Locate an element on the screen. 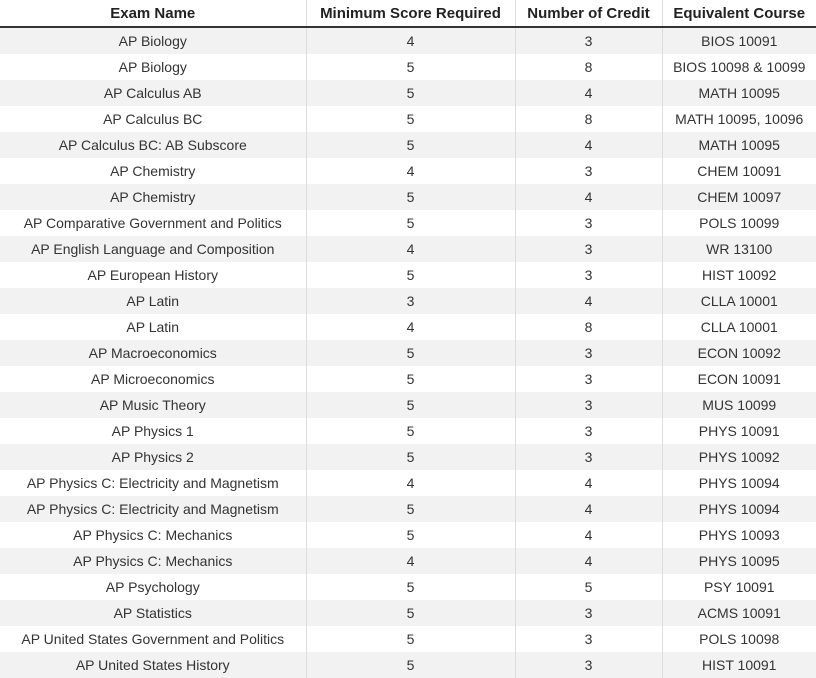 The width and height of the screenshot is (816, 678). table-cell: AP Calculus AB is located at coordinates (153, 93).